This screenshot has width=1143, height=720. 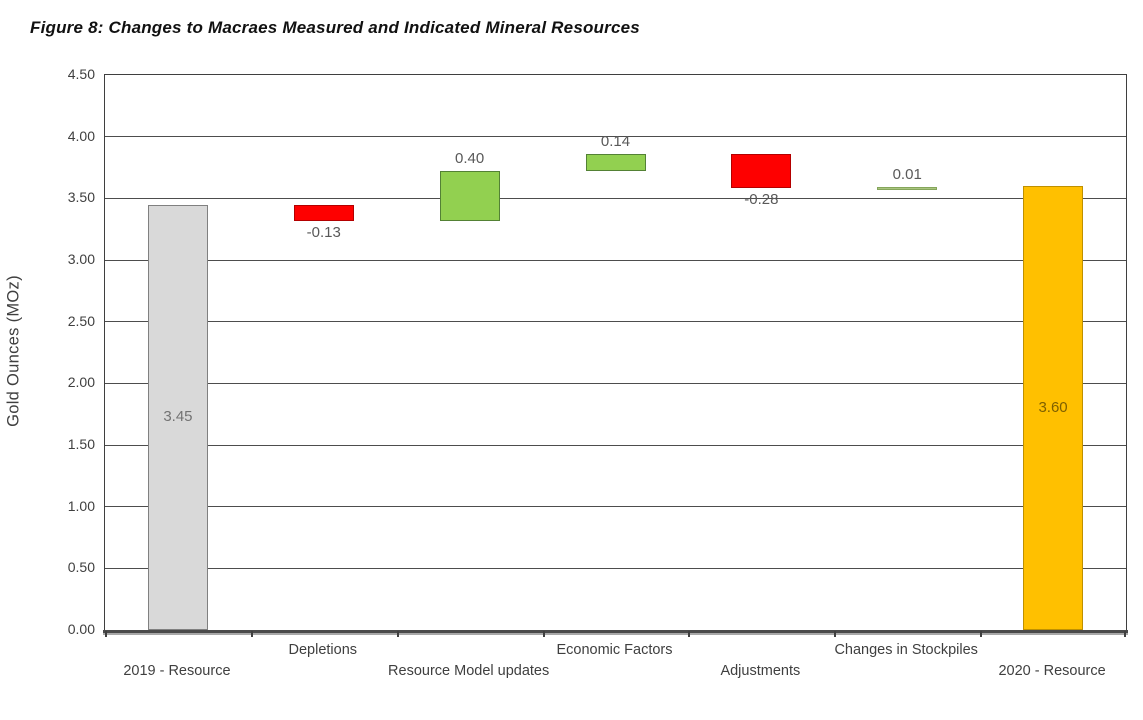 I want to click on x-category-label: Adjustments, so click(x=760, y=671).